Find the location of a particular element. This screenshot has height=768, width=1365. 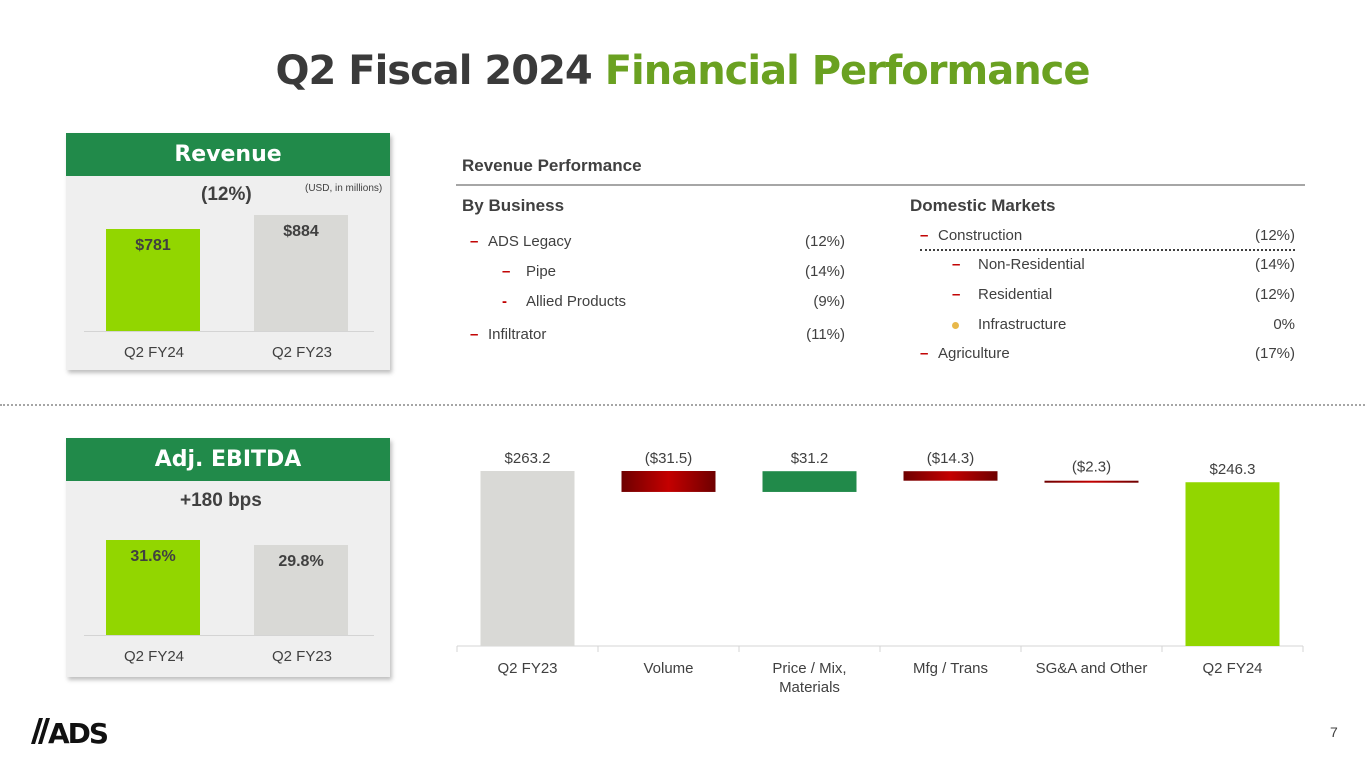

business-row-label: Pipe is located at coordinates (541, 271).